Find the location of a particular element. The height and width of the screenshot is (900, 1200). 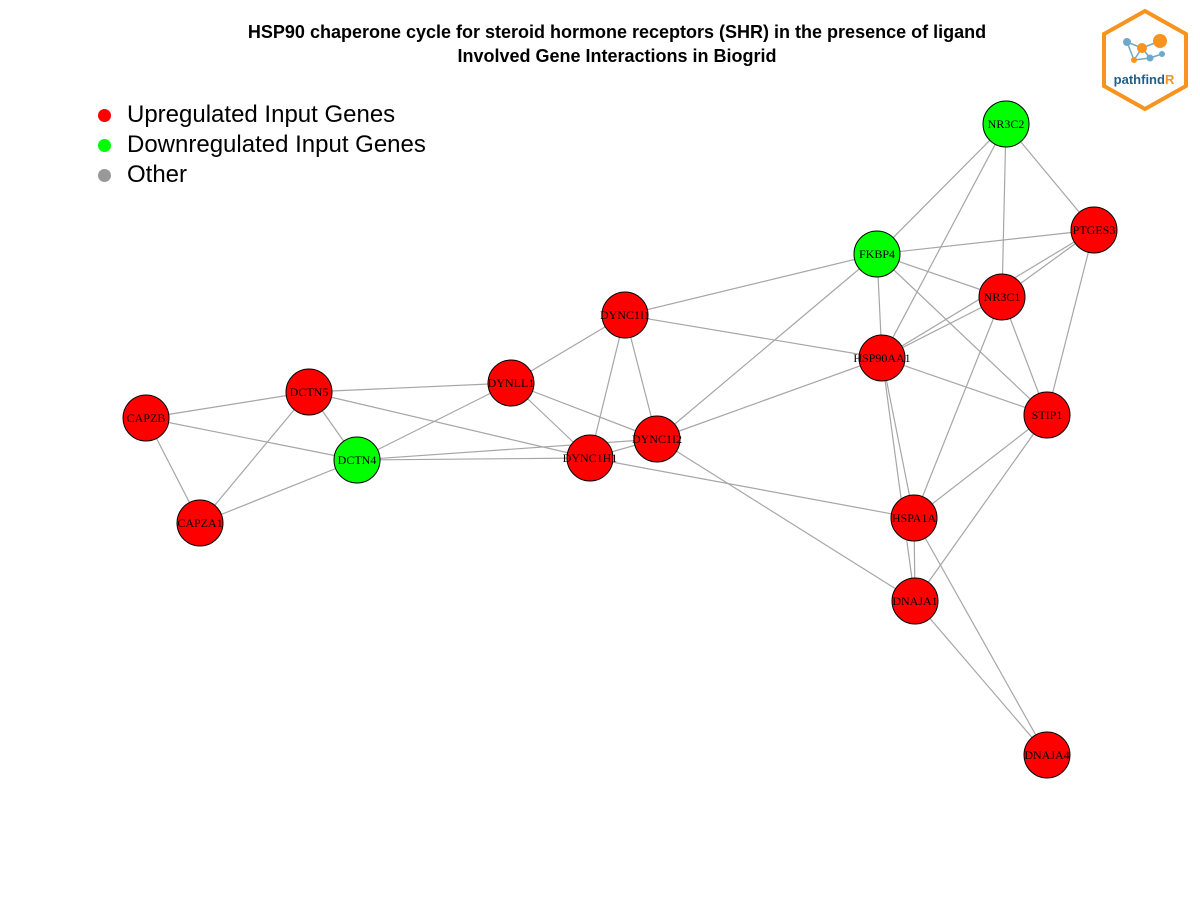

node-label-nr3c2: NR3C2 is located at coordinates (1006, 124).